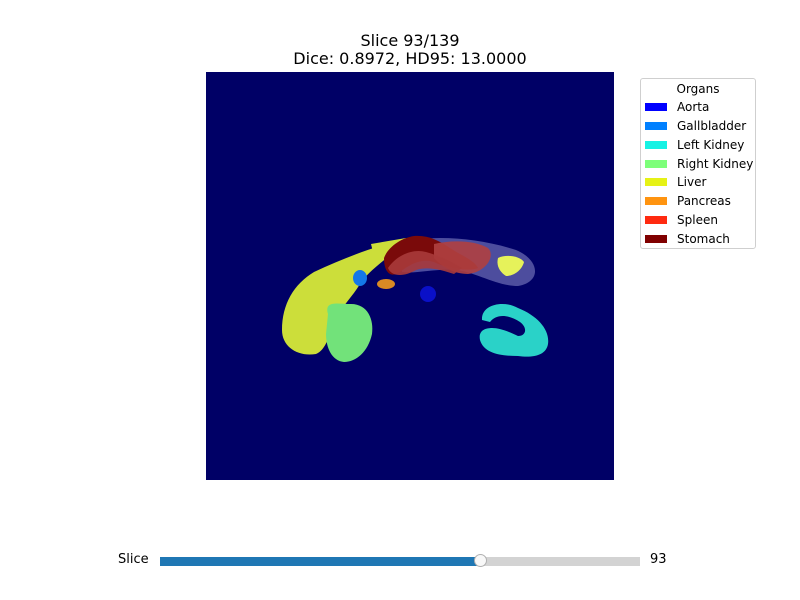  What do you see at coordinates (711, 145) in the screenshot?
I see `legend-label: Left Kidney` at bounding box center [711, 145].